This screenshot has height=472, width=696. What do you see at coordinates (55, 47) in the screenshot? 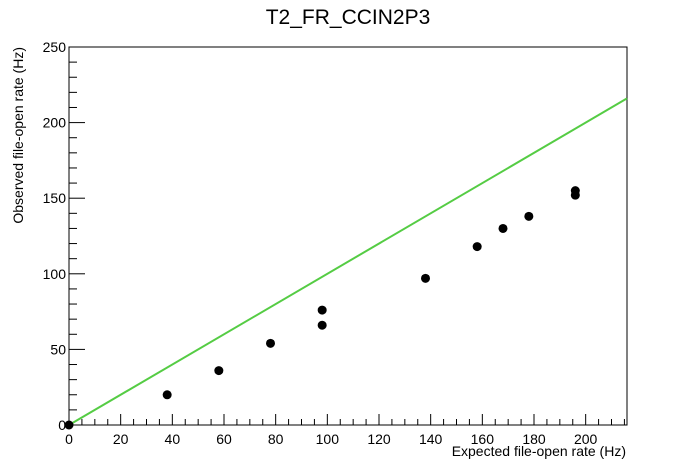
I see `y-tick-label: 250` at bounding box center [55, 47].